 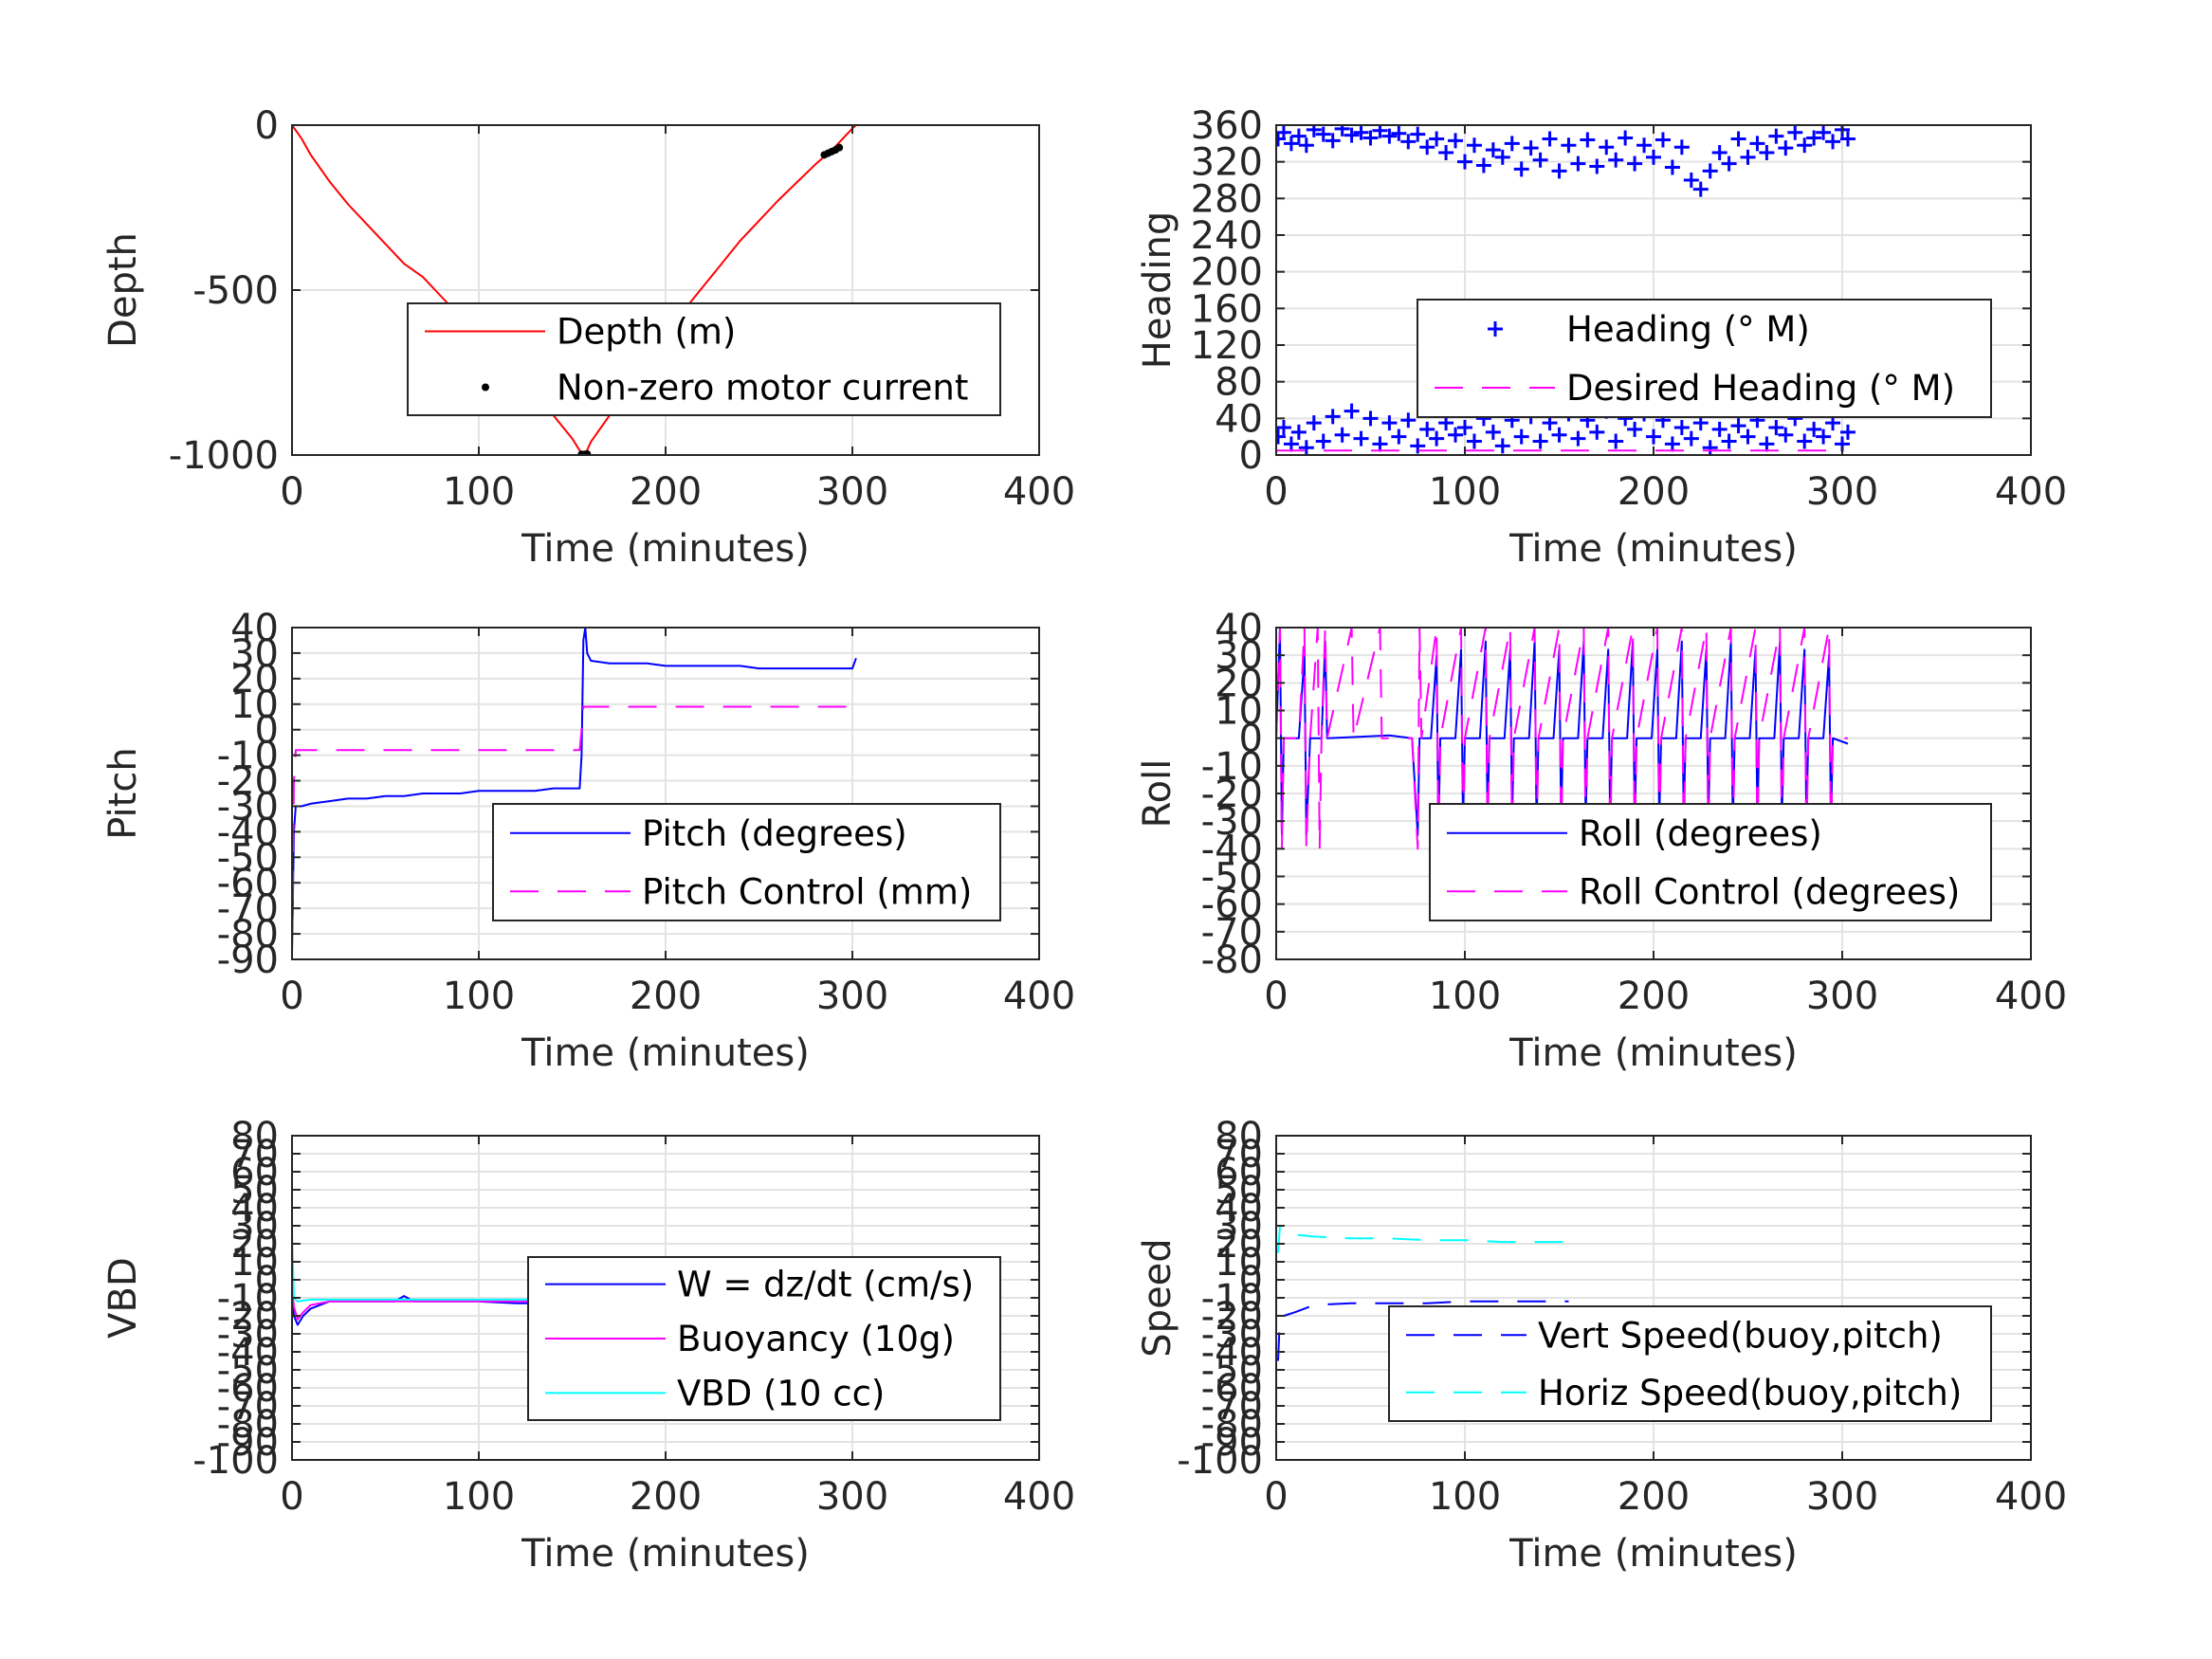 What do you see at coordinates (1769, 891) in the screenshot?
I see `legend-label-roll-control-degrees: Roll Control (degrees)` at bounding box center [1769, 891].